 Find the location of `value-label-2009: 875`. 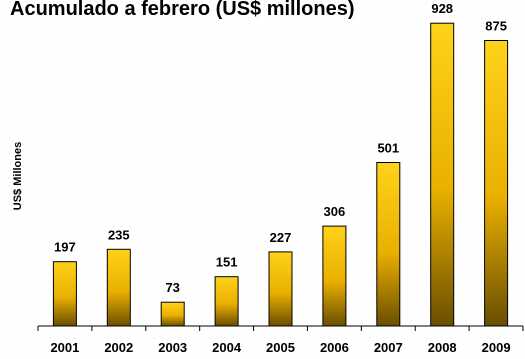

value-label-2009: 875 is located at coordinates (496, 26).